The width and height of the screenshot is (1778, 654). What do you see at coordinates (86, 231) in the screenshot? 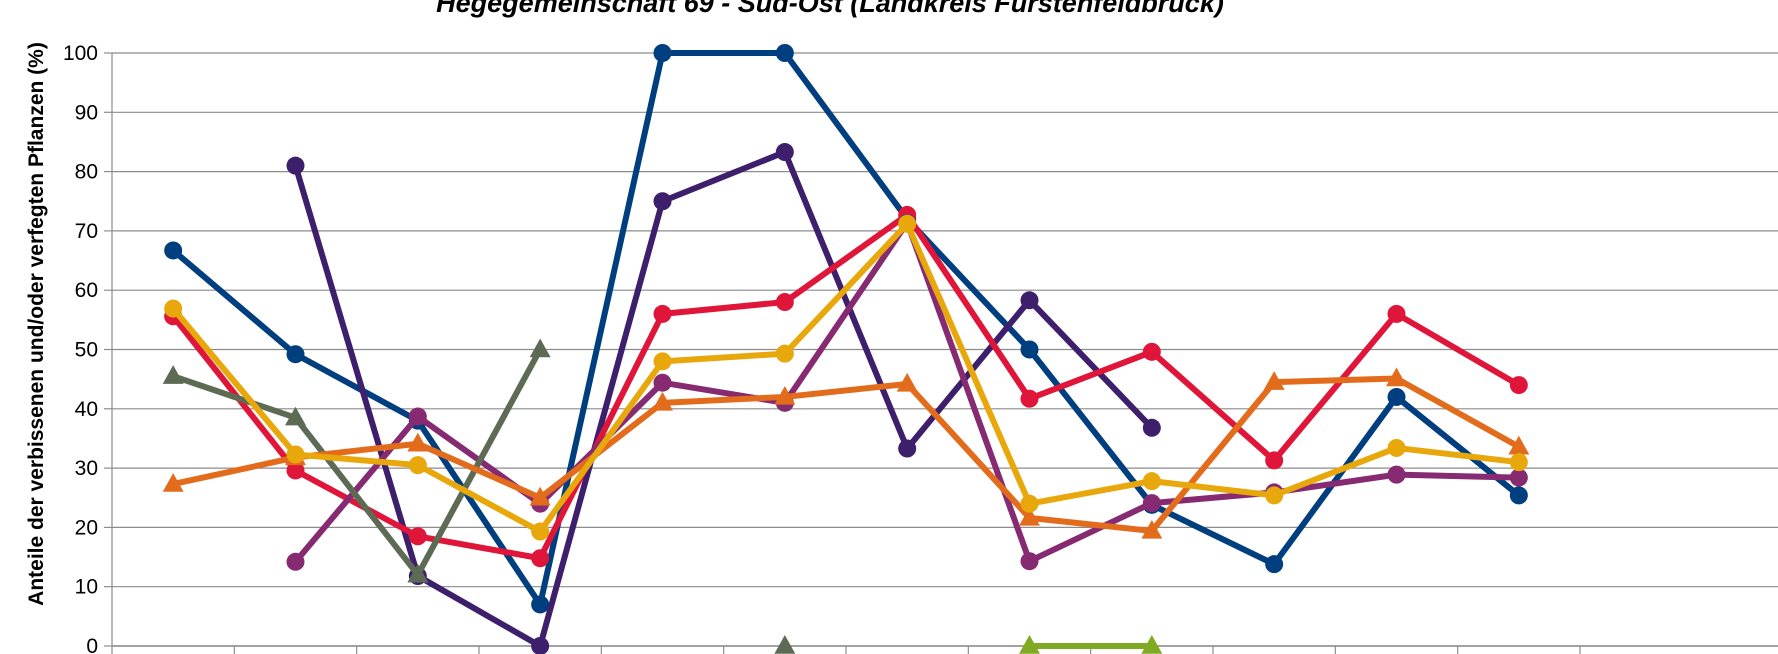
I see `y-tick-label: 70` at bounding box center [86, 231].